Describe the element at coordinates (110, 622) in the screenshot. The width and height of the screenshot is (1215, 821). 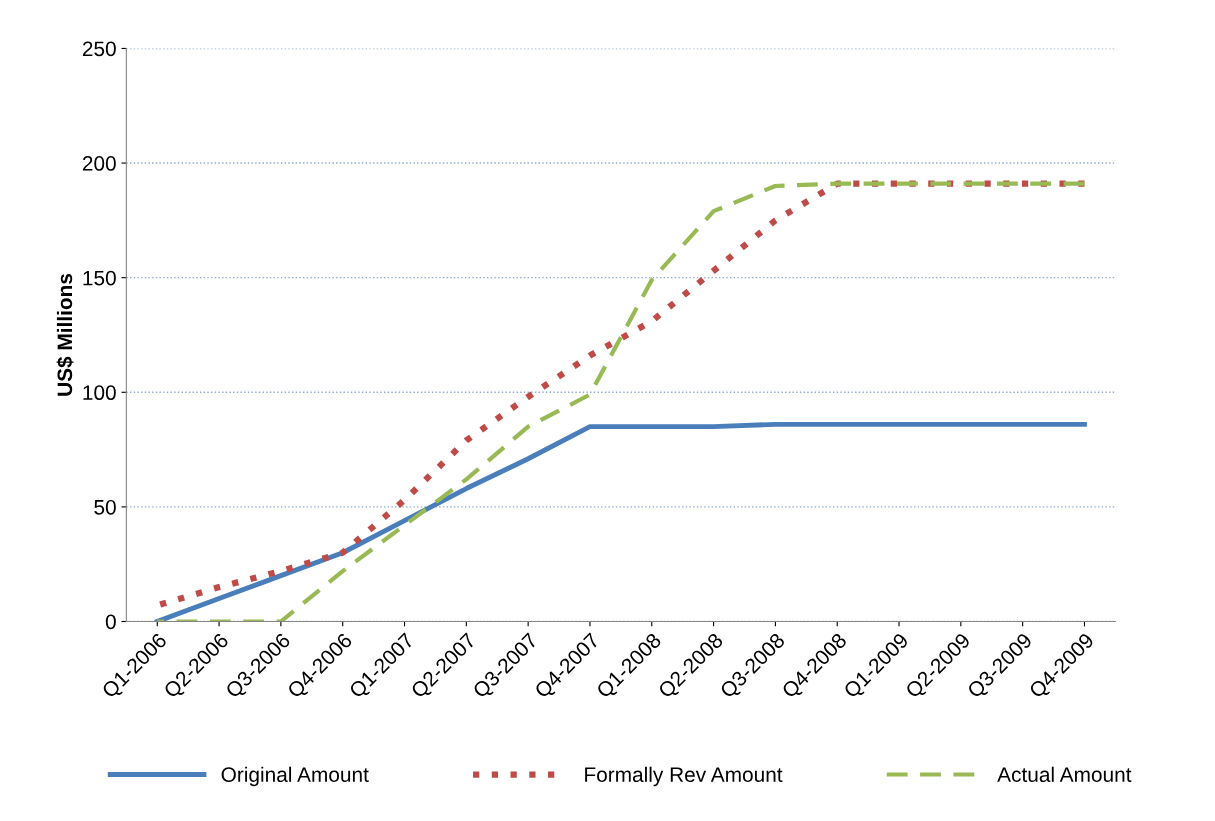
I see `y-tick-label: 0` at that location.